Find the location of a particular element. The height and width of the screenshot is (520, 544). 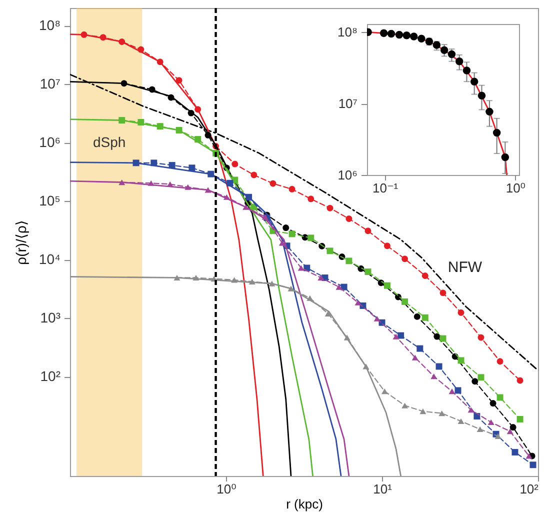

x-tick-label: 10⁻¹ is located at coordinates (385, 188).